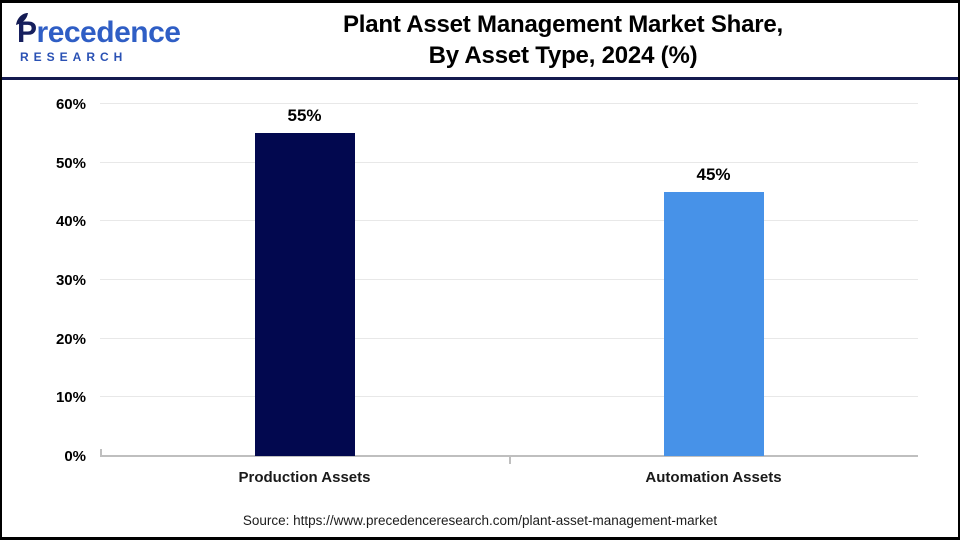 Image resolution: width=960 pixels, height=540 pixels. I want to click on chart-title-line2: By Asset Type, 2024 (%), so click(563, 55).